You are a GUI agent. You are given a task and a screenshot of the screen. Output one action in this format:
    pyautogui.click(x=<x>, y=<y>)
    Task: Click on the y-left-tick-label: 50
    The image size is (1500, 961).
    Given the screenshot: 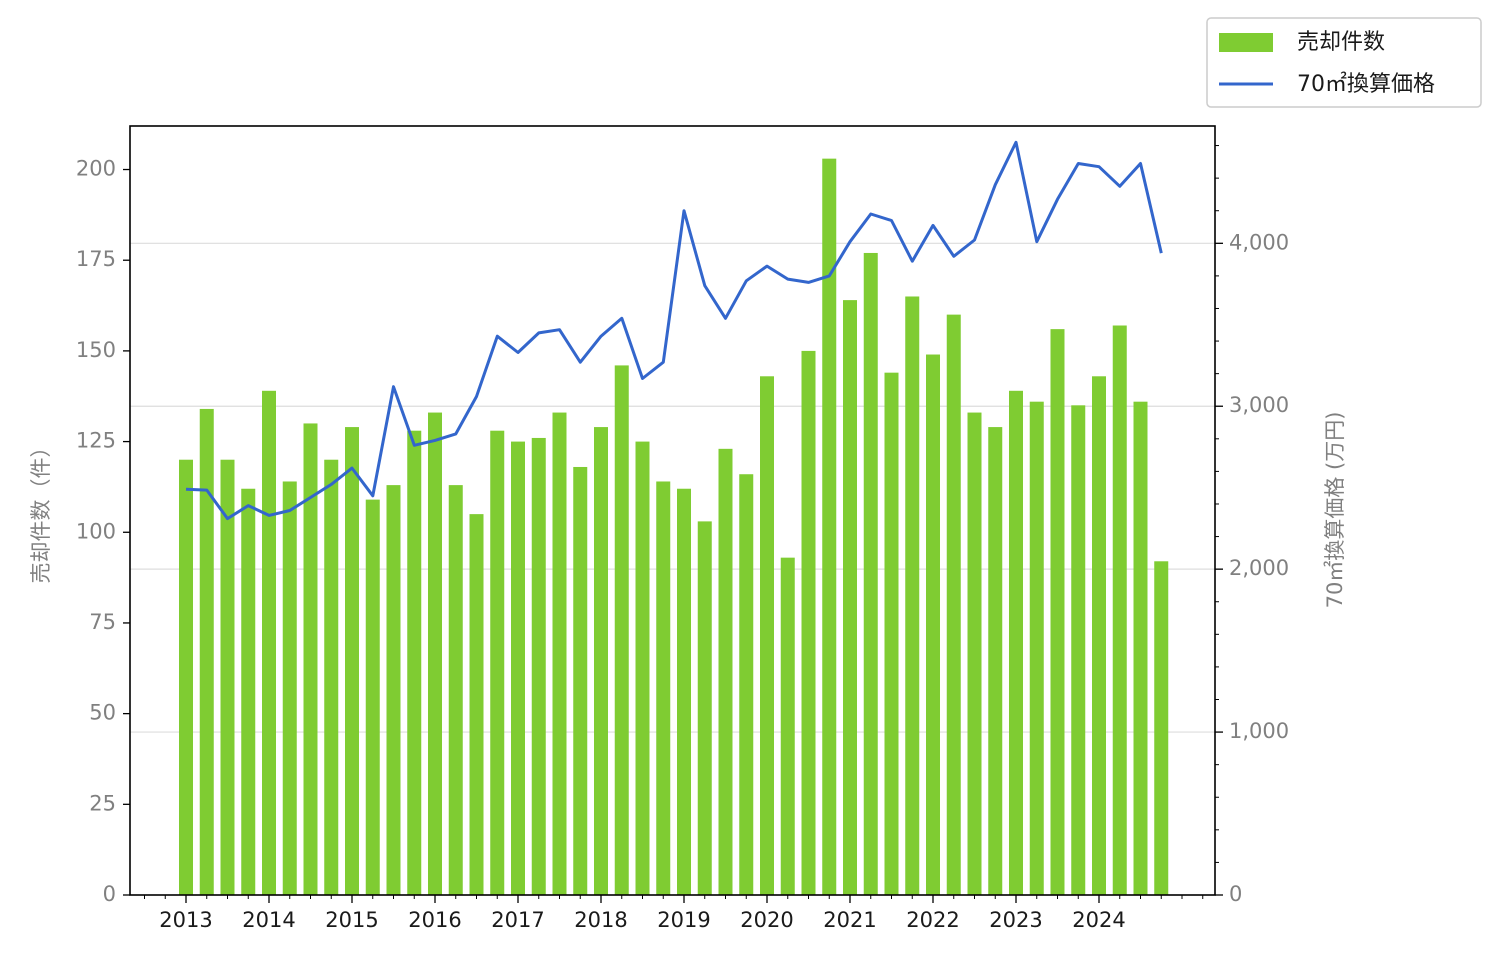 What is the action you would take?
    pyautogui.click(x=102, y=713)
    